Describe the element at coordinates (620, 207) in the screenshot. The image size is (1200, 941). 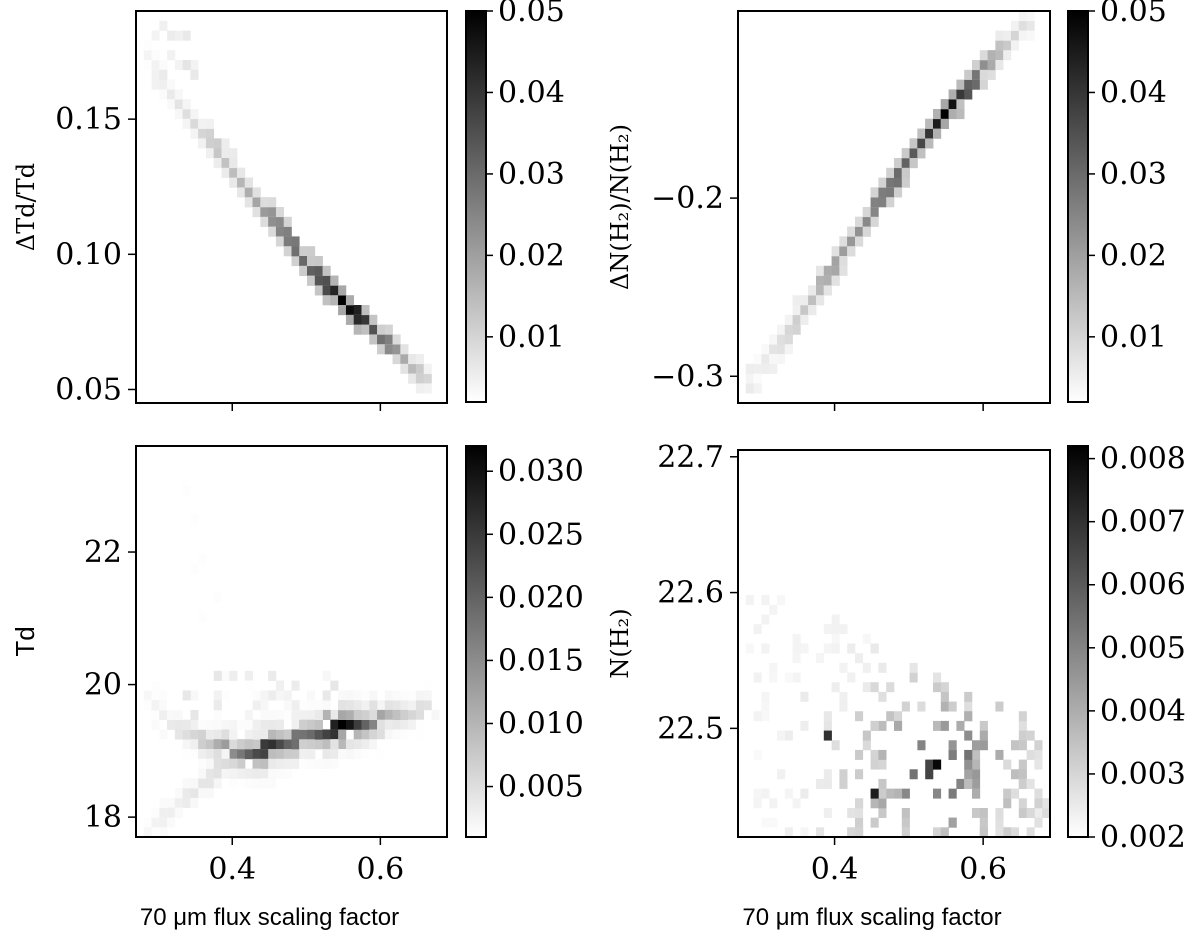
I see `y-axis-label: ΔN(H₂)/N(H₂)` at that location.